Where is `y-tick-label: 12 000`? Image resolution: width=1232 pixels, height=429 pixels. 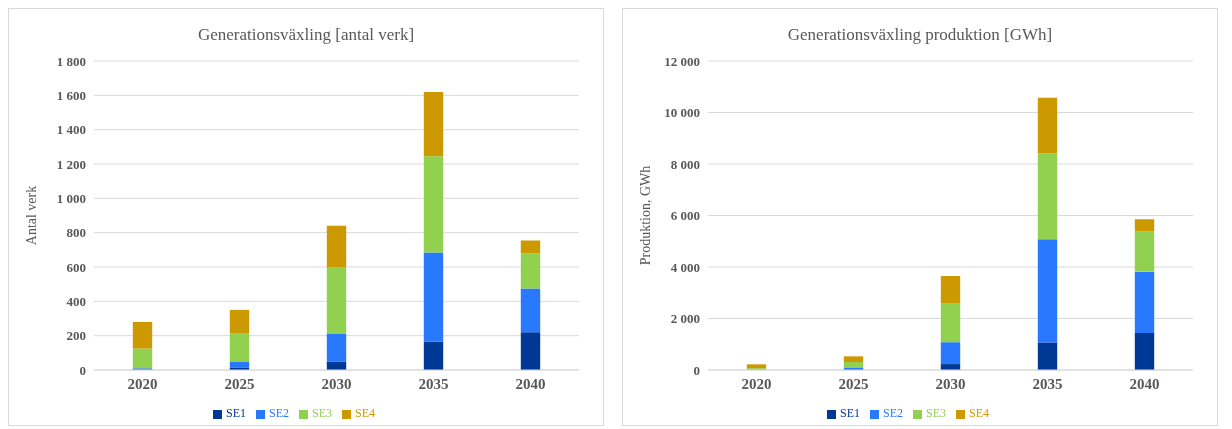 y-tick-label: 12 000 is located at coordinates (682, 61).